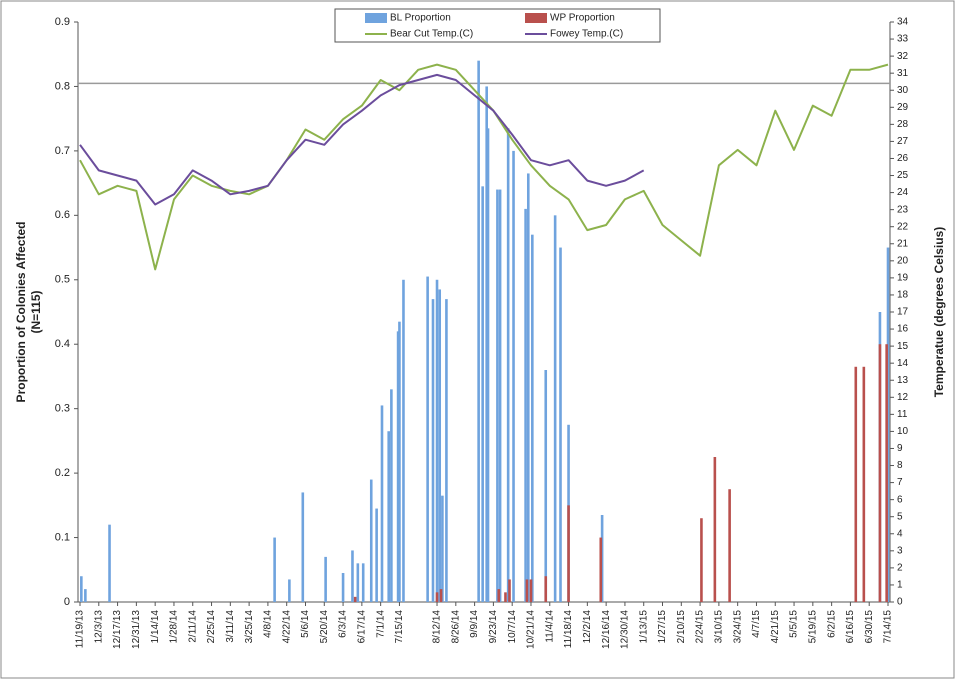 Image resolution: width=956 pixels, height=685 pixels. I want to click on x-tick-label: 7/15/14, so click(399, 627).